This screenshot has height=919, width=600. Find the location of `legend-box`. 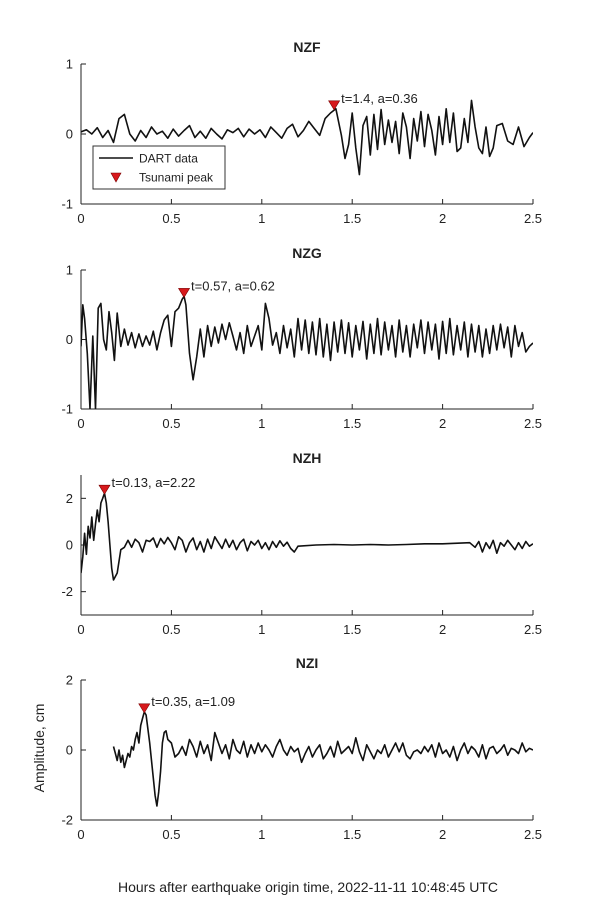

legend-box is located at coordinates (159, 167).